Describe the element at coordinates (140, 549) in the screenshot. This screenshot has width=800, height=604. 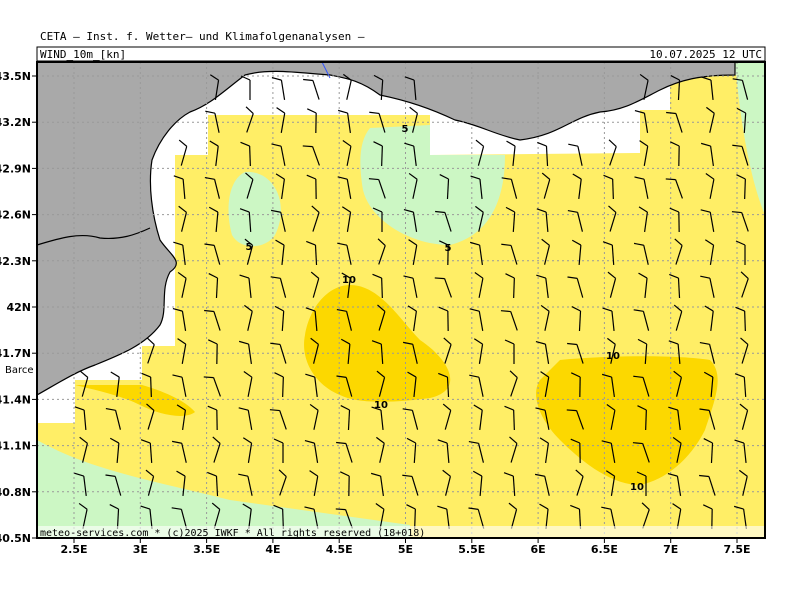
I see `lon-tick-label: 3E` at that location.